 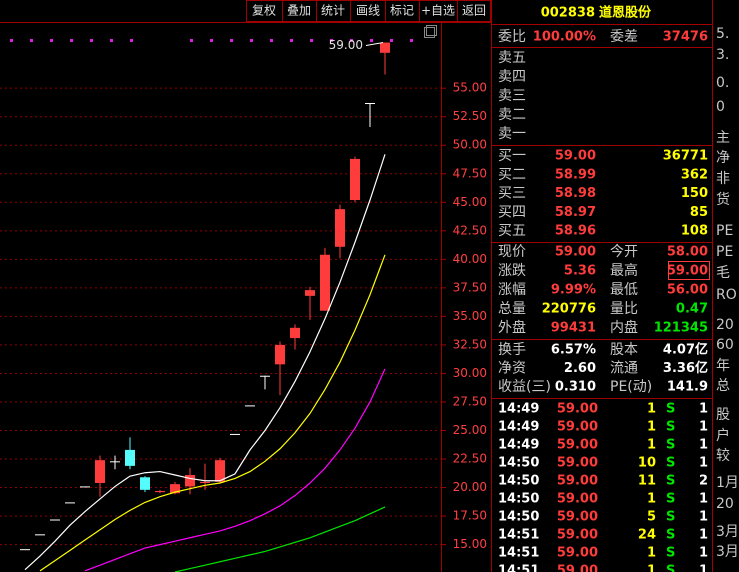 What do you see at coordinates (474, 11) in the screenshot?
I see `toolbar-button: 返回` at bounding box center [474, 11].